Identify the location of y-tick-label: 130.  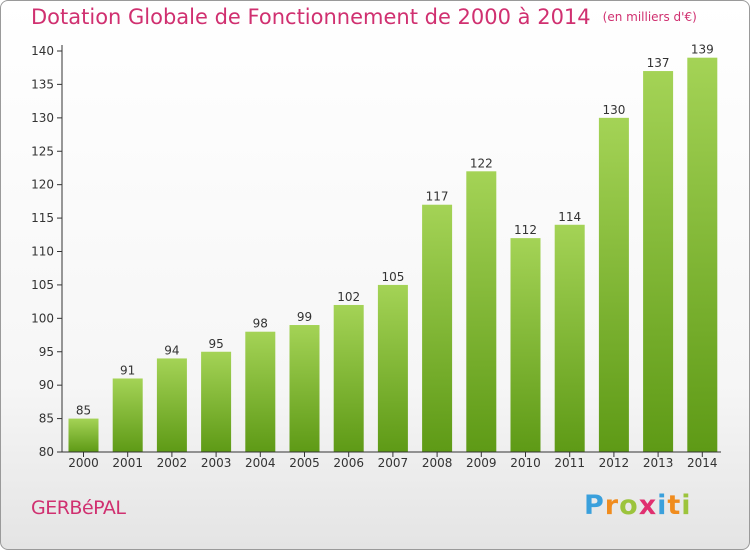
(42, 118).